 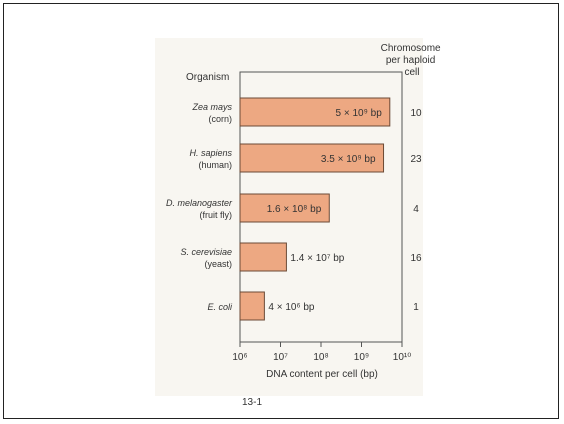 What do you see at coordinates (416, 307) in the screenshot?
I see `chromosome-count: 1` at bounding box center [416, 307].